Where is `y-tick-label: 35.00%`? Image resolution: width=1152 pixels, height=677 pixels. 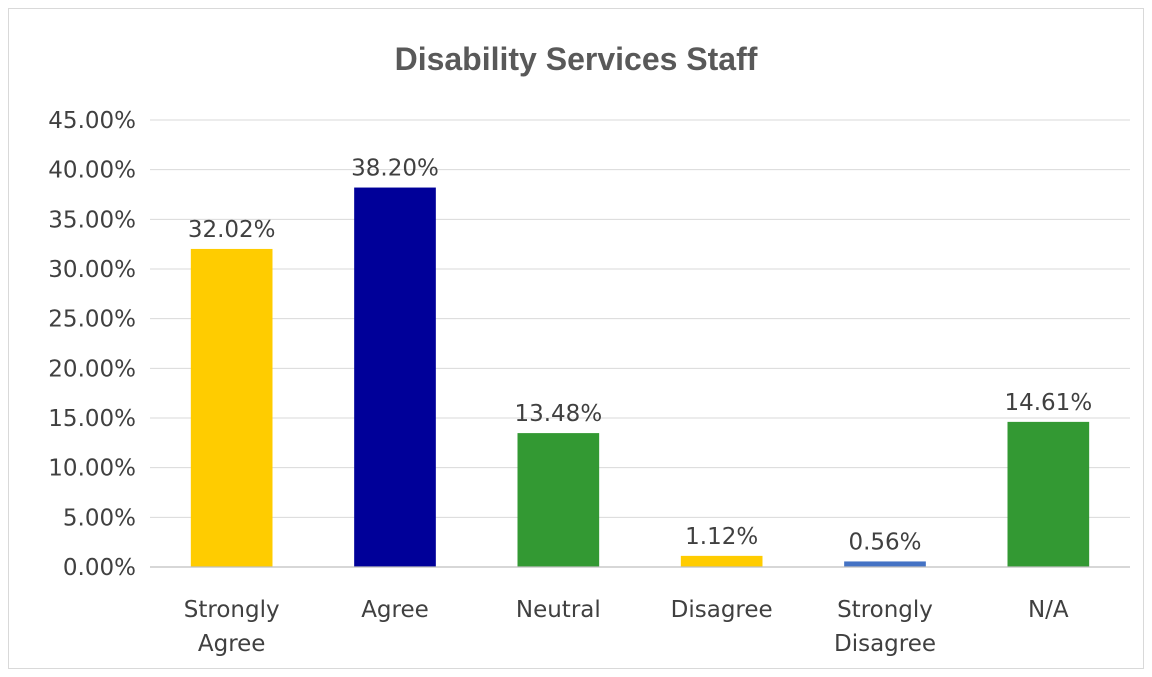 y-tick-label: 35.00% is located at coordinates (92, 220).